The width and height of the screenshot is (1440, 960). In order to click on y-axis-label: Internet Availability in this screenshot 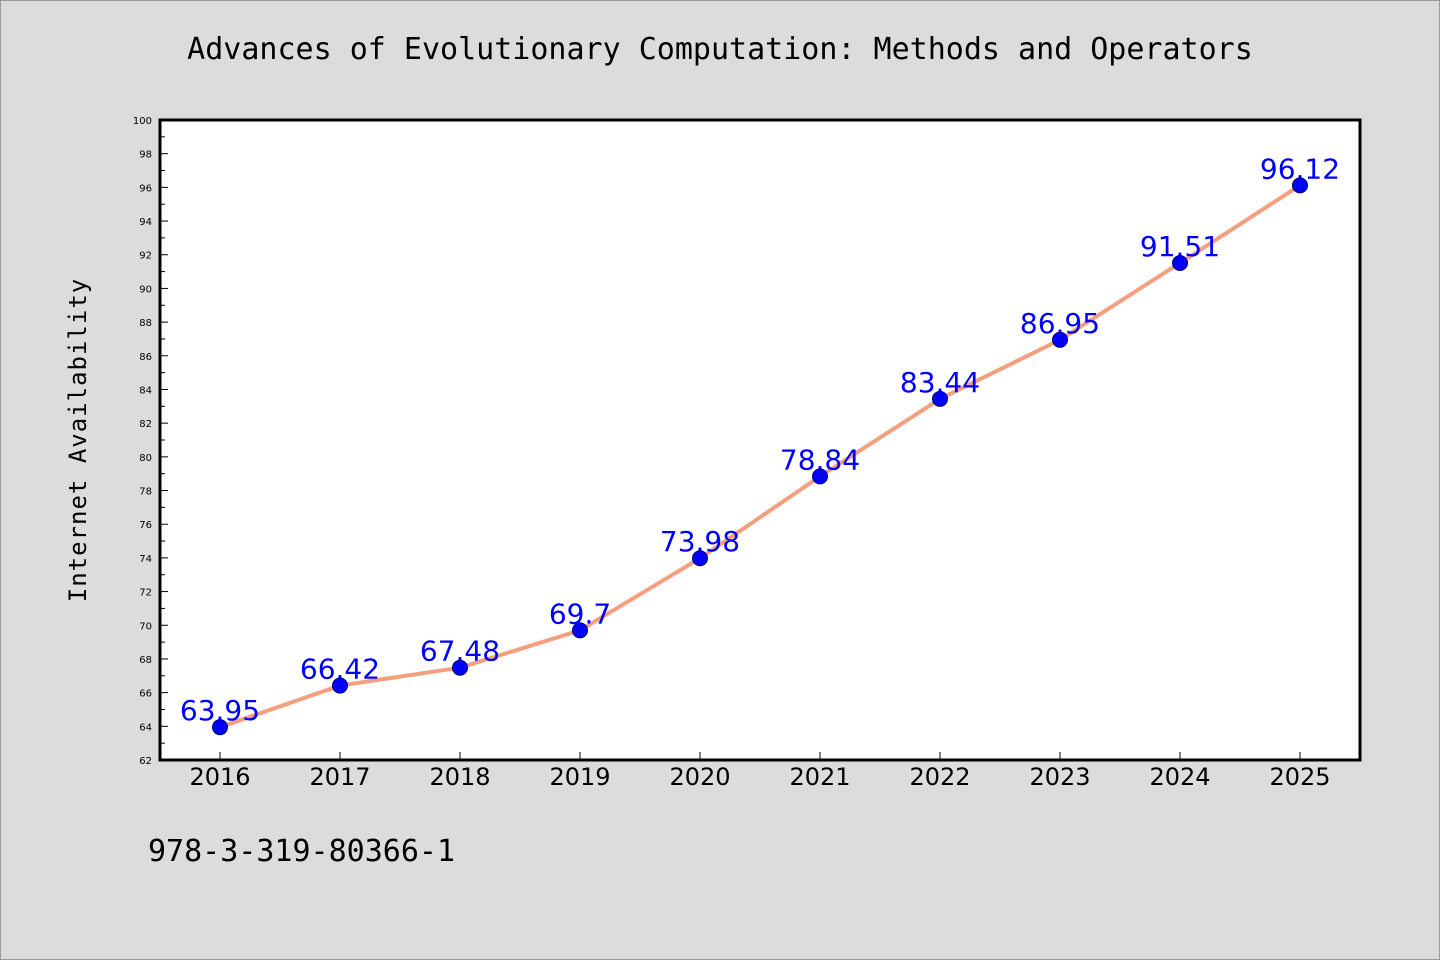, I will do `click(78, 440)`.